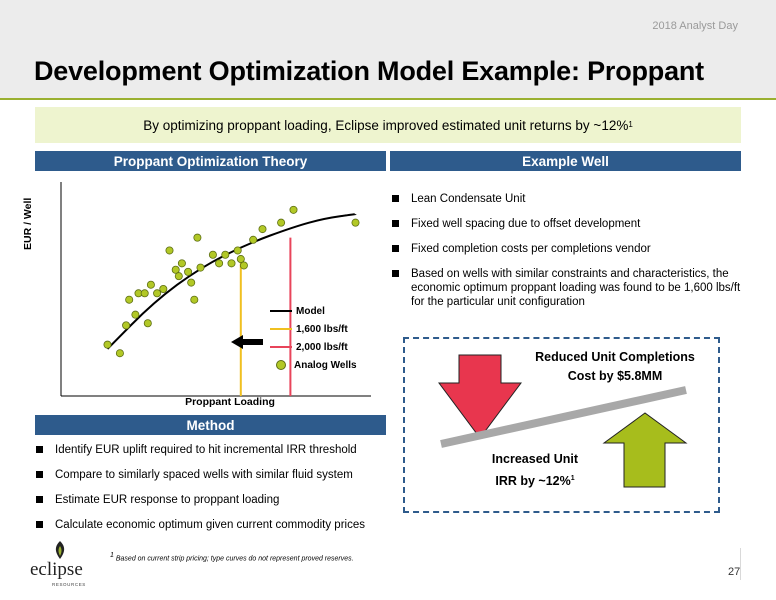  I want to click on increased-irr-text: Increased Unit IRR by ~12%1, so click(535, 470).